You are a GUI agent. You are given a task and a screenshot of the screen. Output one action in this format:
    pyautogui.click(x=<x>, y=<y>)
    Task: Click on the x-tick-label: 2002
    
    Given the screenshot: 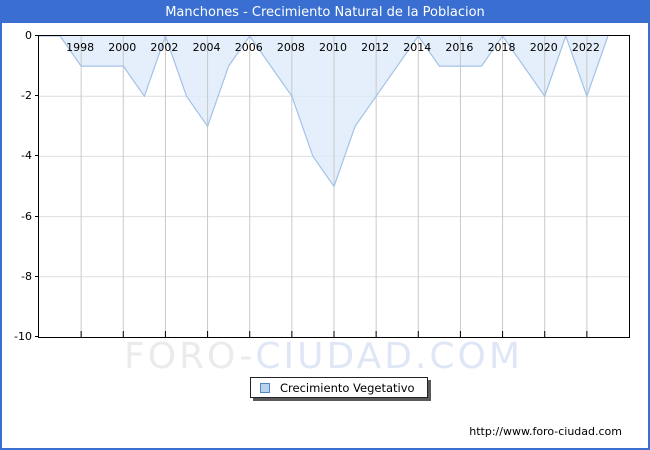 What is the action you would take?
    pyautogui.click(x=164, y=47)
    